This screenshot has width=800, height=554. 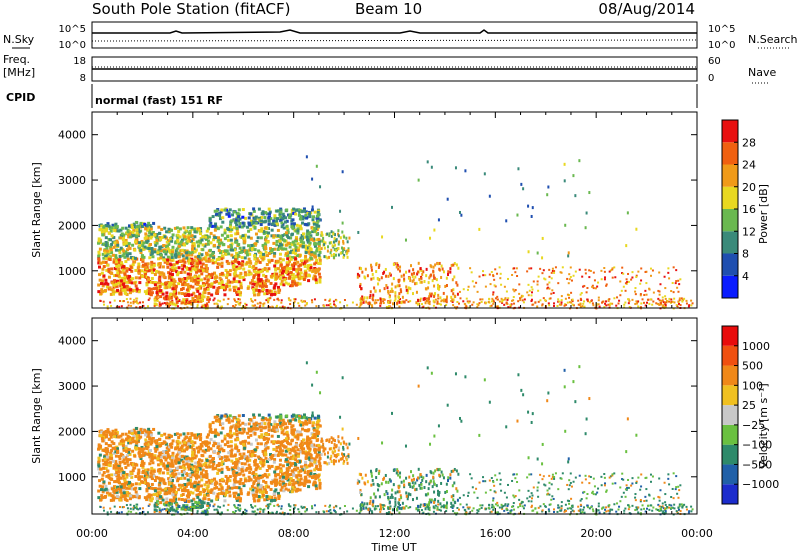 What do you see at coordinates (20, 97) in the screenshot?
I see `cpid-label: CPID` at bounding box center [20, 97].